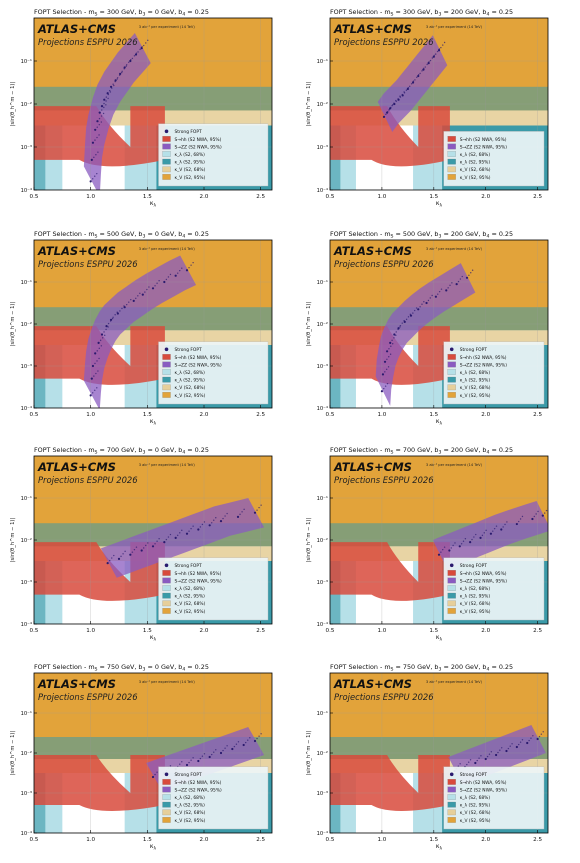  Describe the element at coordinates (484, 147) in the screenshot. I see `legend-label: S→ZZ (S2 NWA, 95%)` at that location.